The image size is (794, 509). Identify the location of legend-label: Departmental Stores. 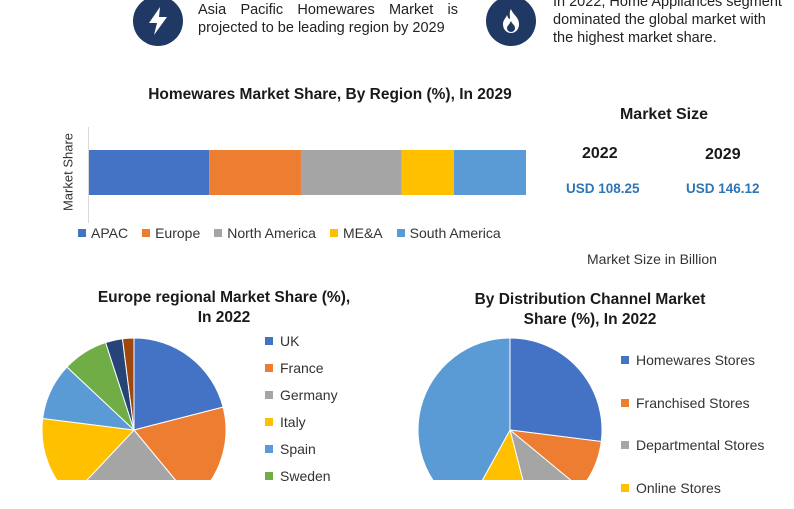
(700, 445).